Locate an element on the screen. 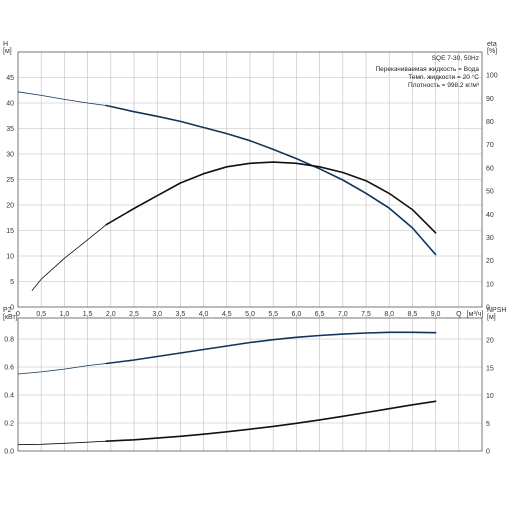 The width and height of the screenshot is (508, 508). y-tick-label: 0.6 is located at coordinates (9, 368).